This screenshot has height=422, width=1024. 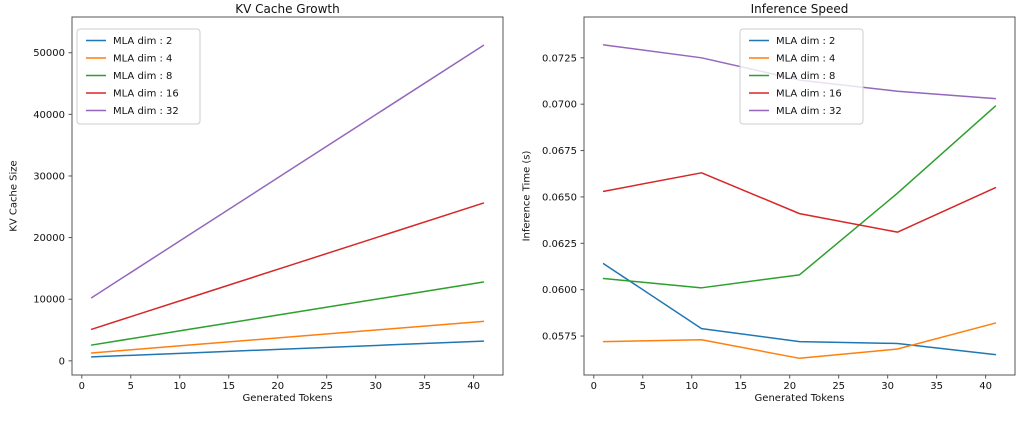 I want to click on x-axis-label-left: Generated Tokens, so click(x=287, y=398).